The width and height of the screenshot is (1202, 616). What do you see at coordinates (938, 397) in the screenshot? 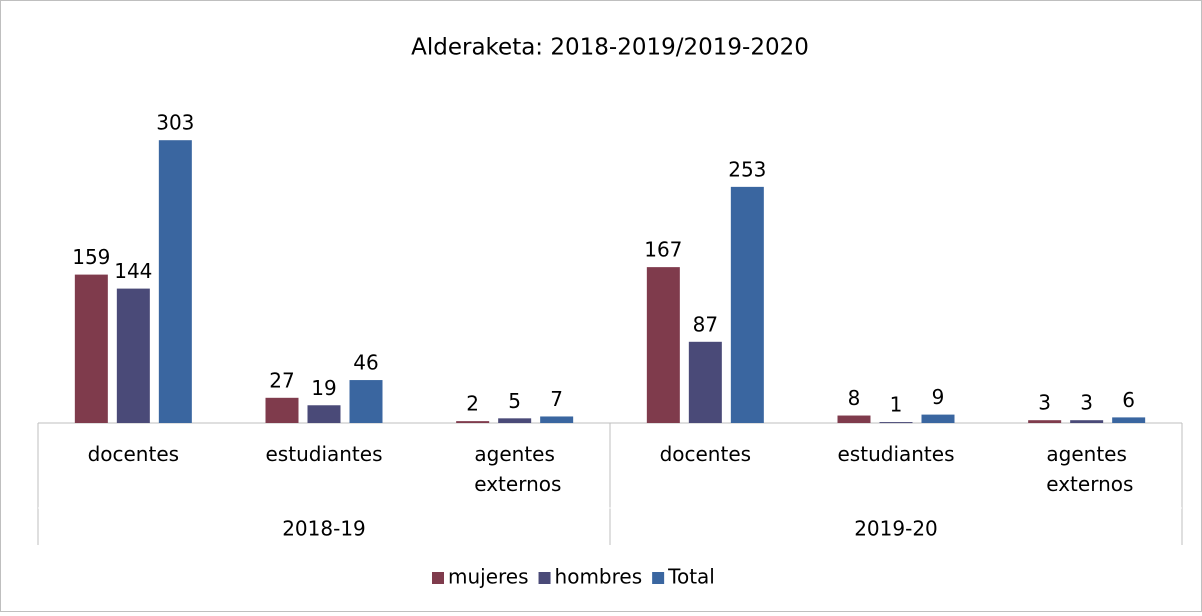
I see `data-label: 9` at bounding box center [938, 397].